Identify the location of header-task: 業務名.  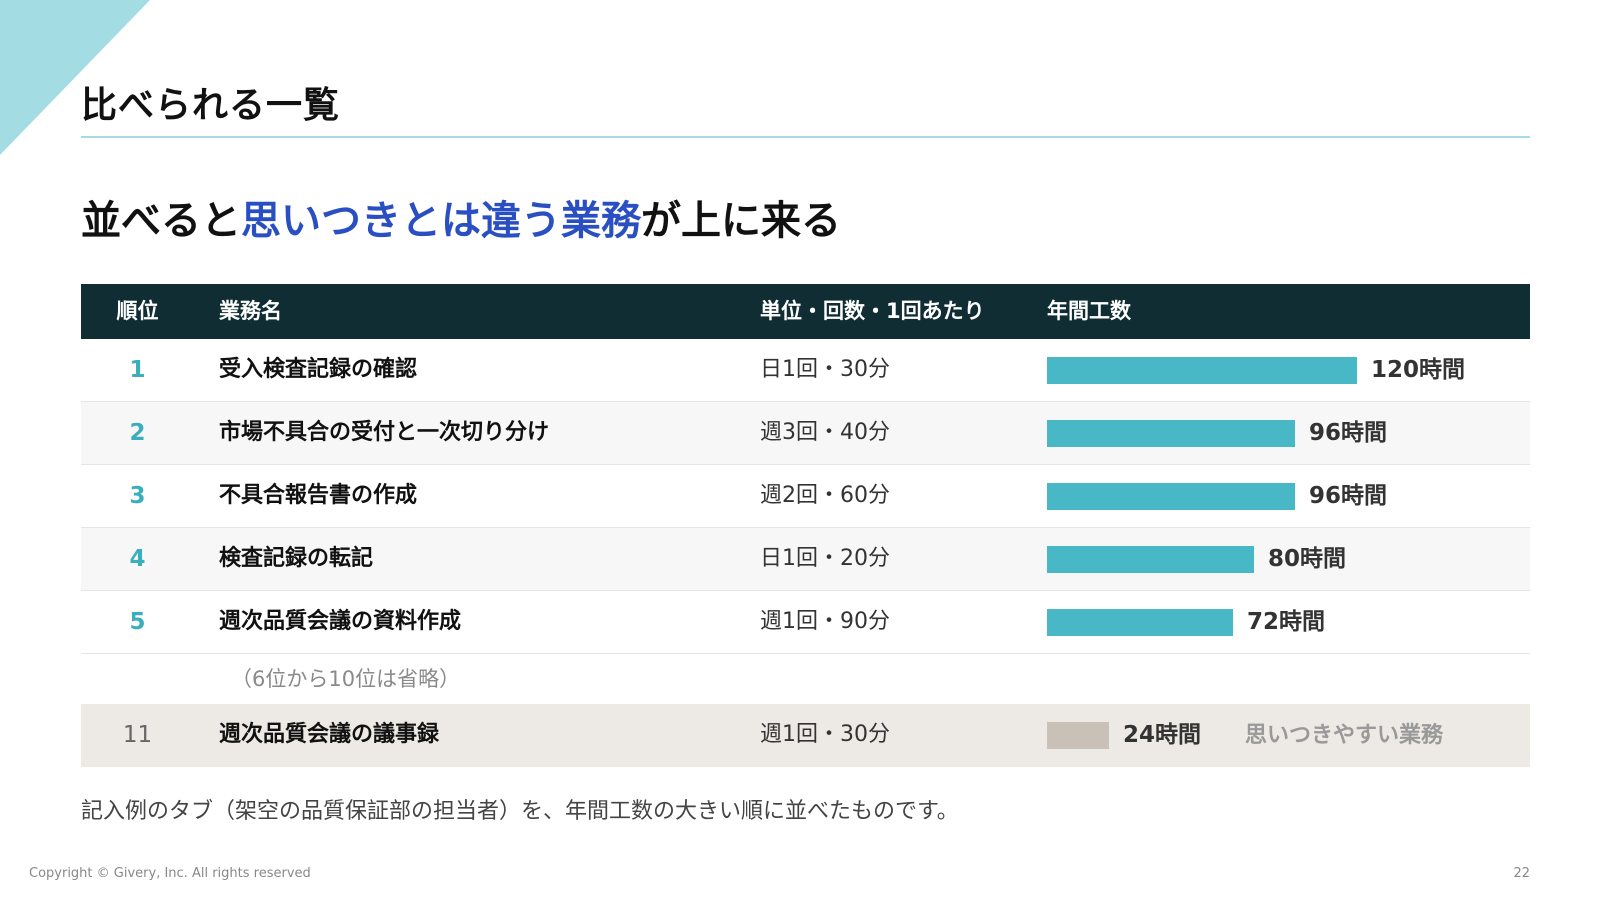
(250, 311).